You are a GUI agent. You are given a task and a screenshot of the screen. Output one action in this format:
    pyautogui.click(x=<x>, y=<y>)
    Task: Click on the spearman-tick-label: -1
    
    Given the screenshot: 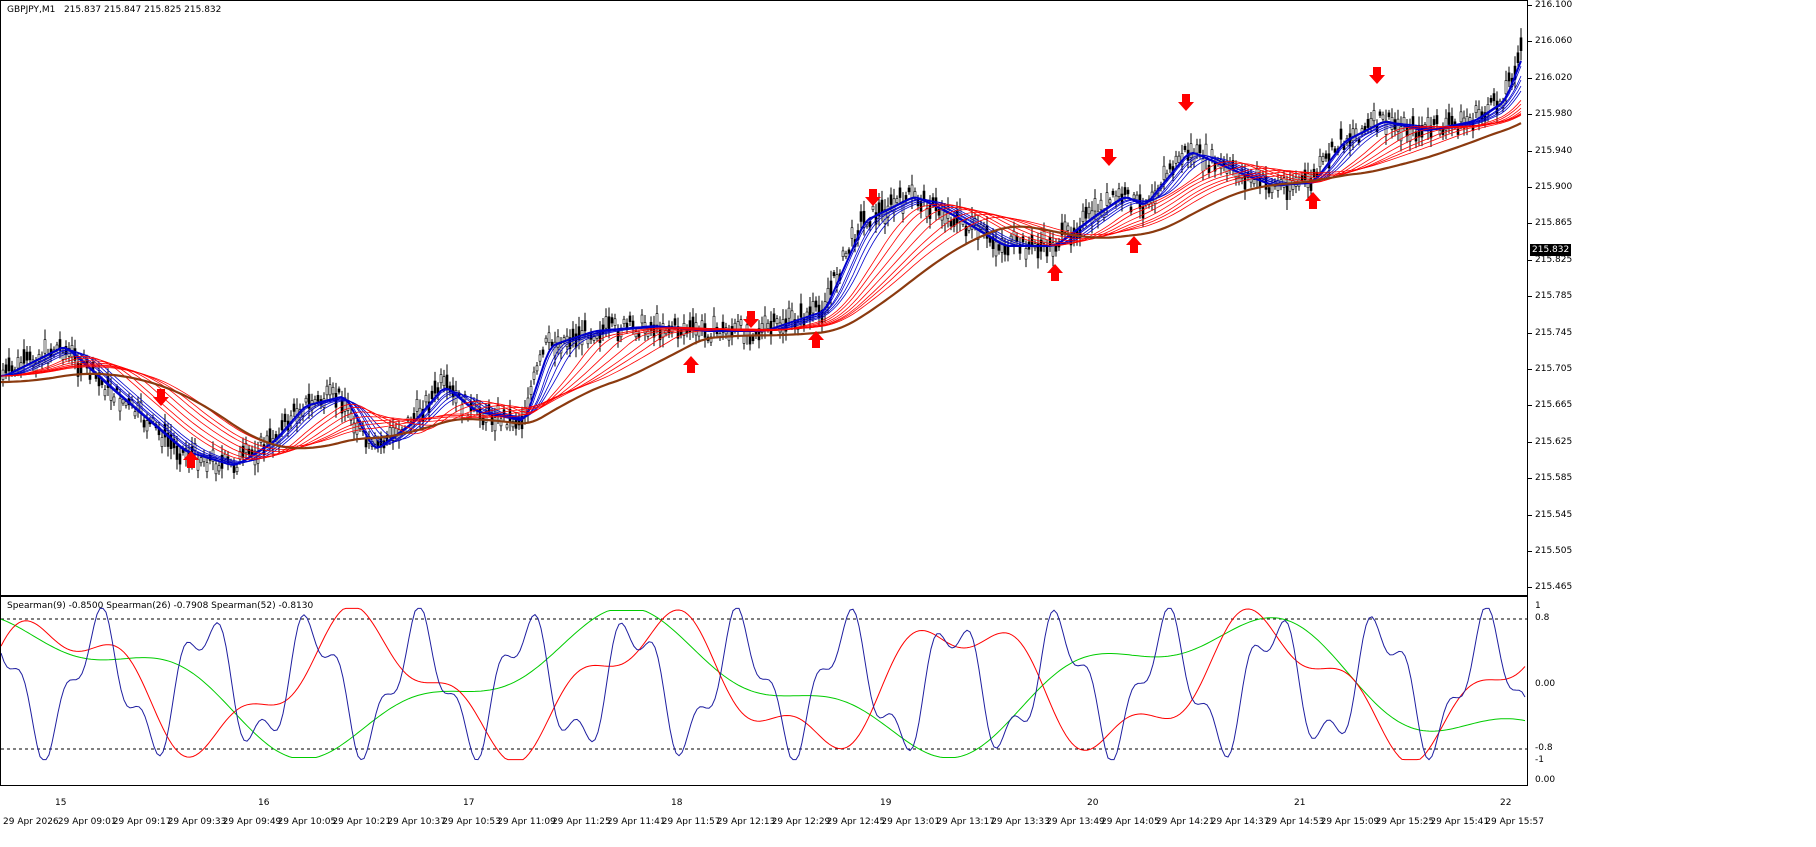 What is the action you would take?
    pyautogui.click(x=1539, y=760)
    